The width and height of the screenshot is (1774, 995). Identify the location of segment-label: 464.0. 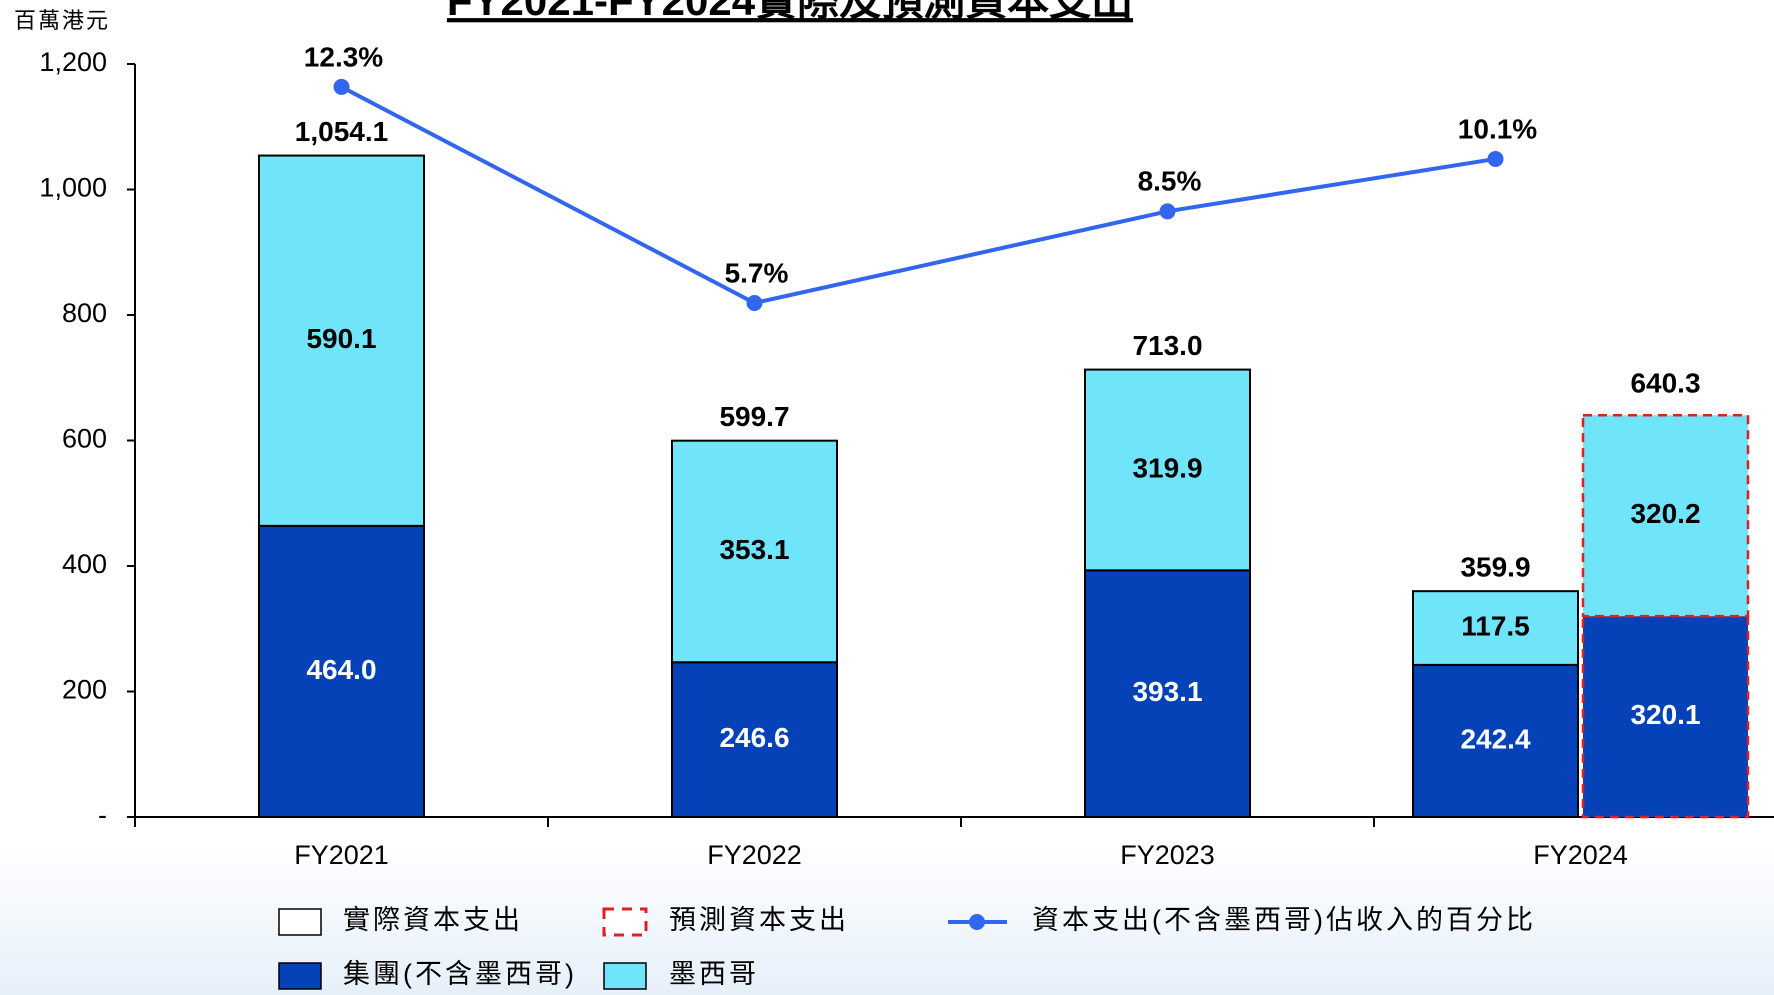
(341, 669).